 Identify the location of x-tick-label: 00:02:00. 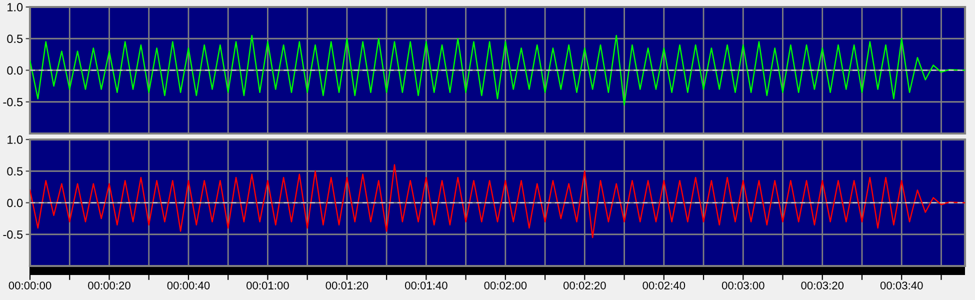
(505, 286).